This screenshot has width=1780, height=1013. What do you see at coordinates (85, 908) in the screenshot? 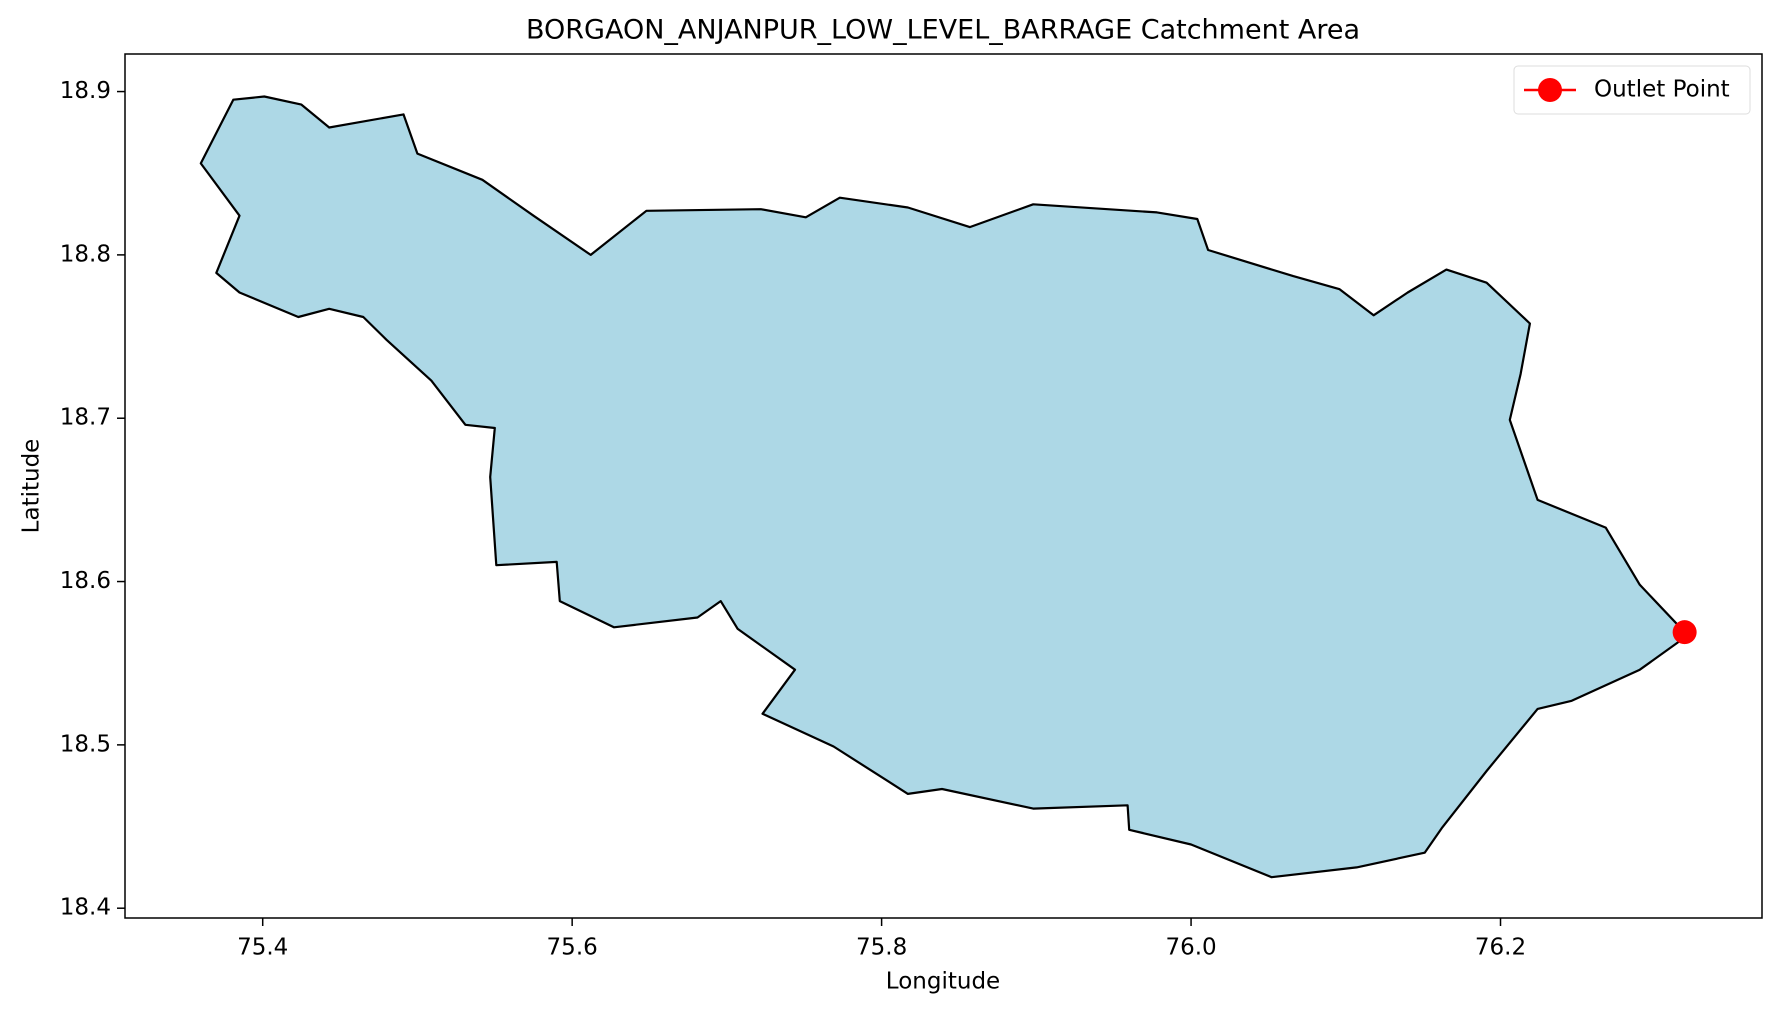
I see `y-tick-label: 18.4` at bounding box center [85, 908].